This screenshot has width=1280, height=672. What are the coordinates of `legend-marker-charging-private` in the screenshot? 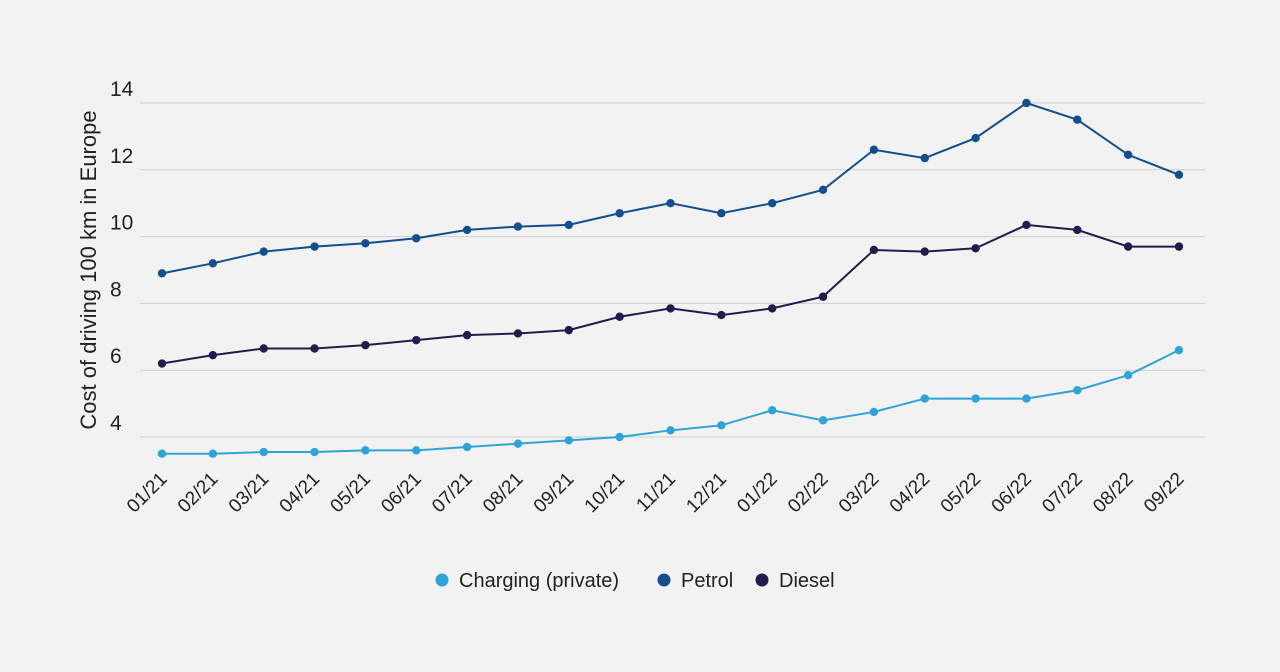 It's located at (442, 580).